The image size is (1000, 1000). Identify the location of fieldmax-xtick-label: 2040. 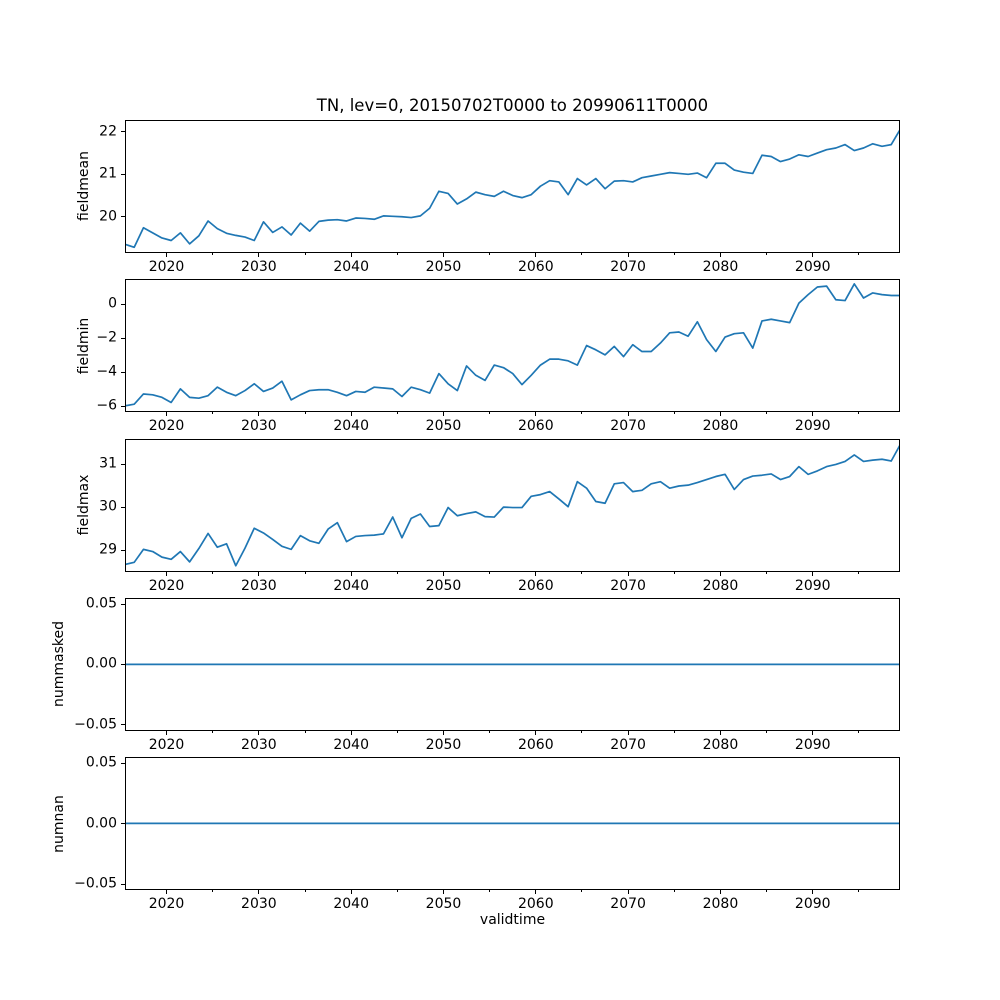
(351, 585).